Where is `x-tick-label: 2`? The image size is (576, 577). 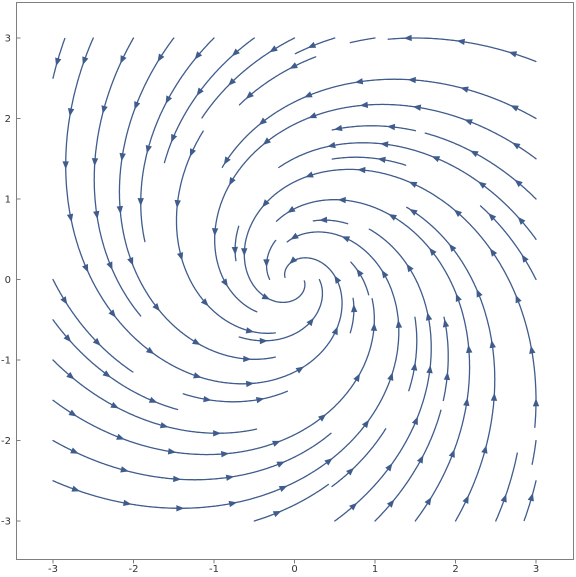
x-tick-label: 2 is located at coordinates (455, 569).